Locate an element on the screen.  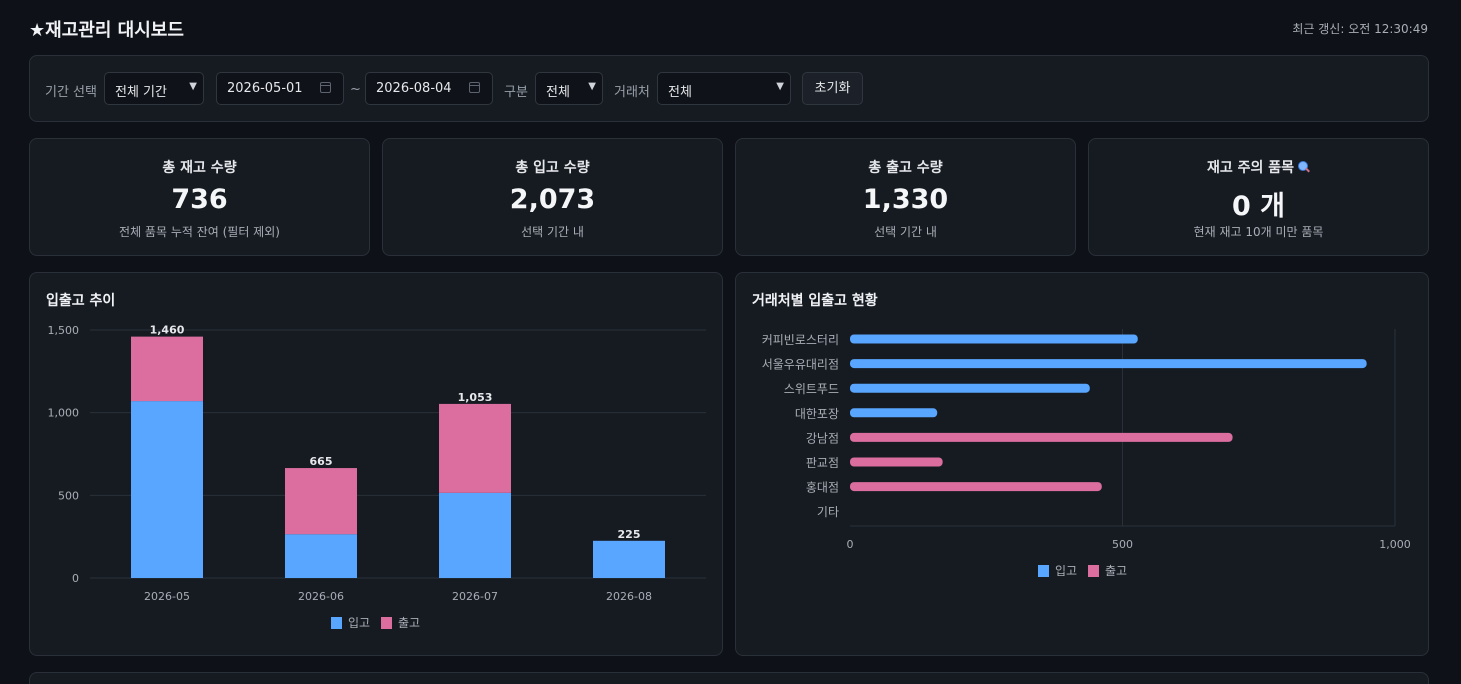
x-tick-label: 0 is located at coordinates (850, 544).